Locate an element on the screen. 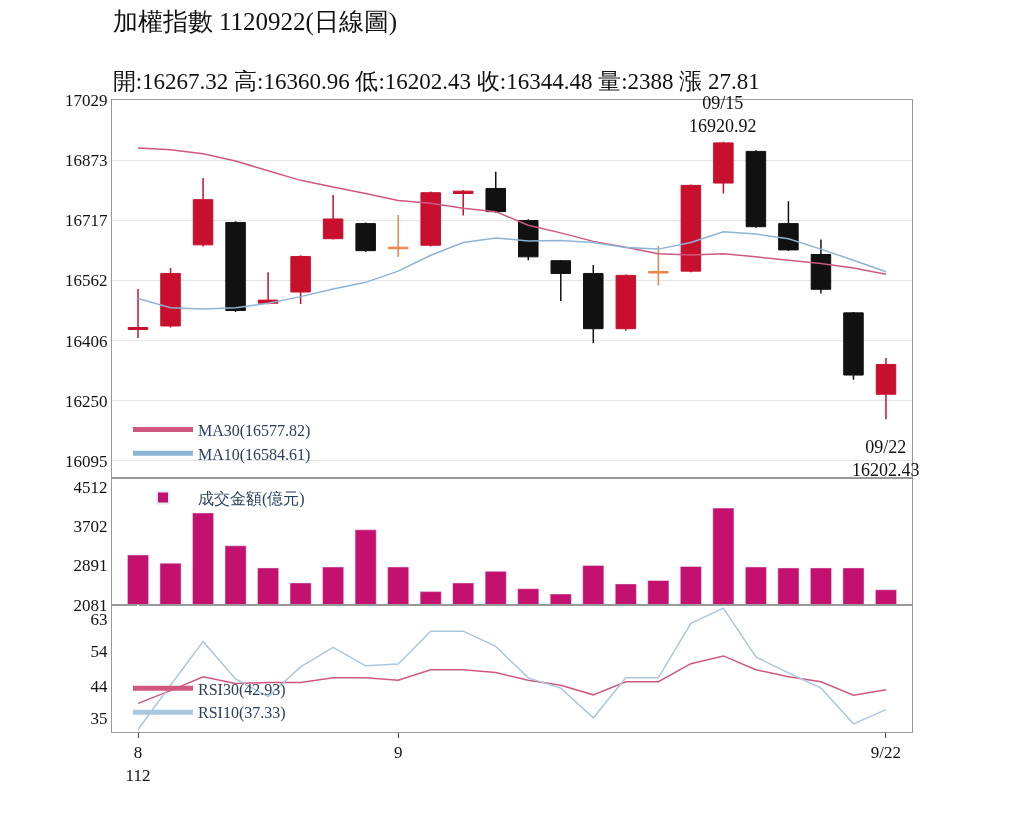  y-tick-label: 54 is located at coordinates (99, 651).